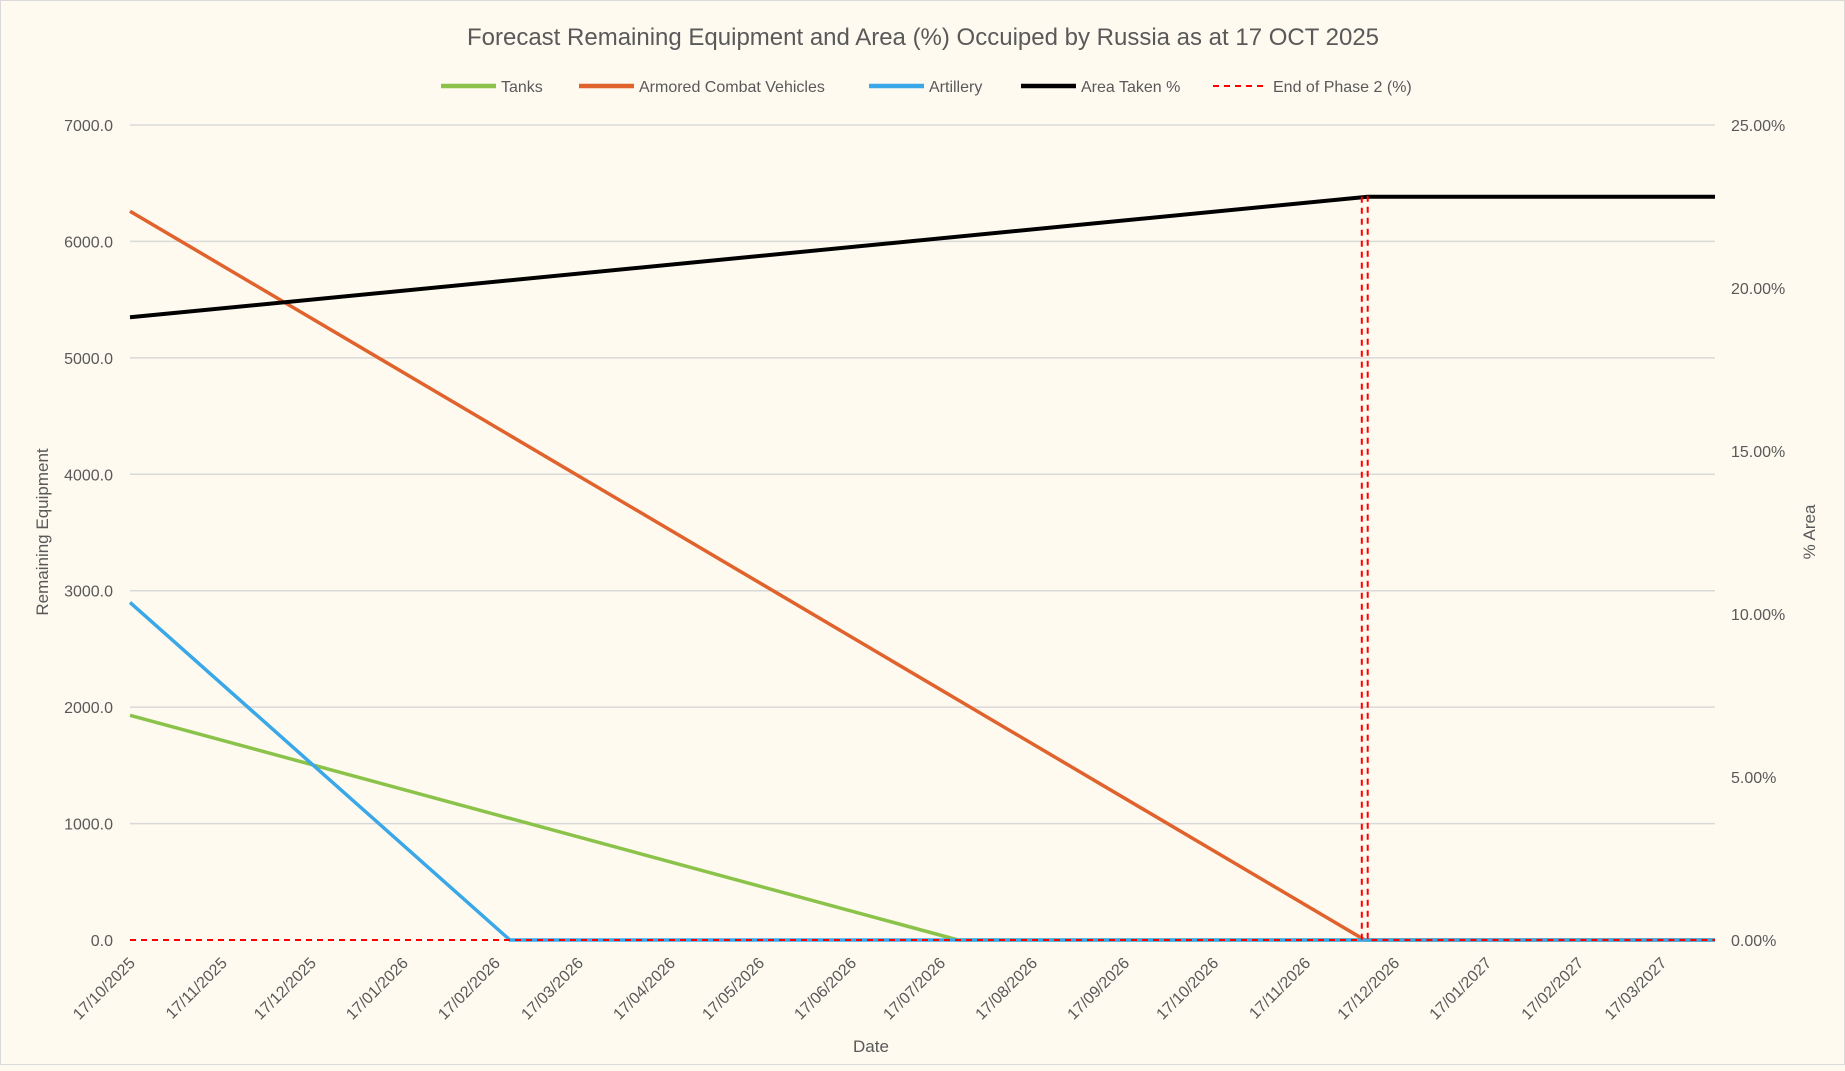 The height and width of the screenshot is (1071, 1845). I want to click on x-tick-label: 17/11/2026, so click(1280, 989).